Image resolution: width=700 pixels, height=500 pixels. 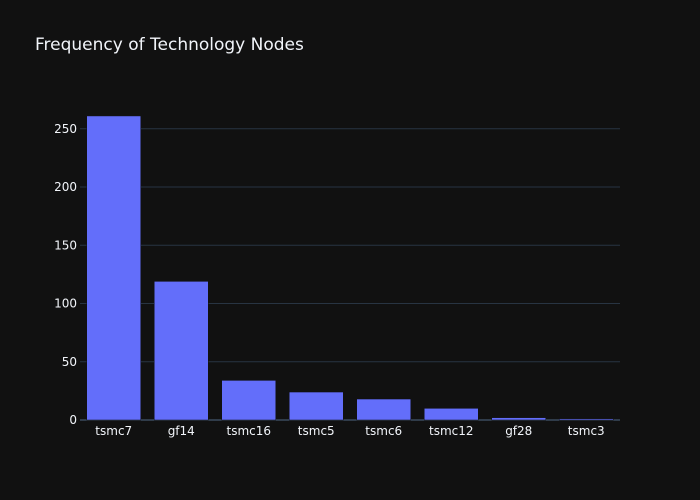 What do you see at coordinates (113, 268) in the screenshot?
I see `bar-tsmc7` at bounding box center [113, 268].